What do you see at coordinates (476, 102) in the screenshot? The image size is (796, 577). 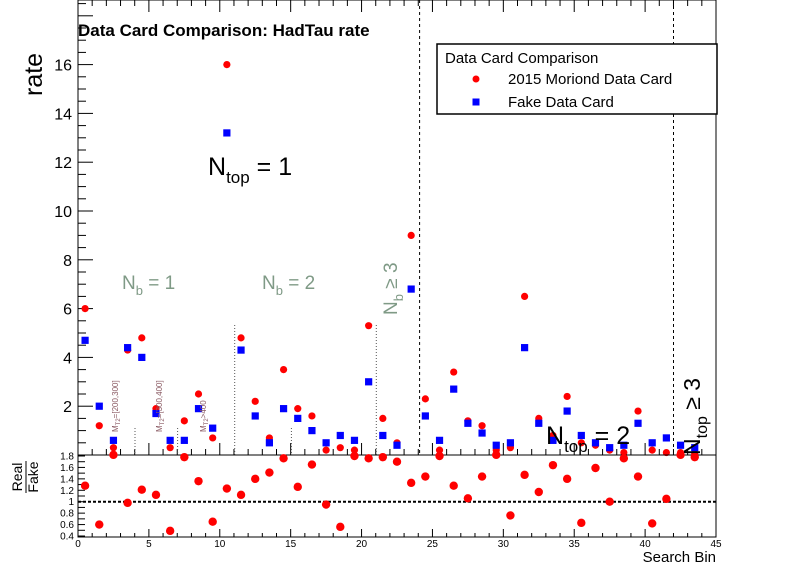 I see `legend-marker-fake` at bounding box center [476, 102].